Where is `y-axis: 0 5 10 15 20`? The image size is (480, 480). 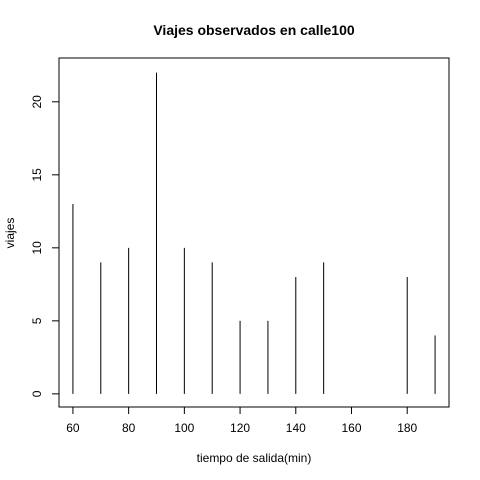 y-axis: 0 5 10 15 20 is located at coordinates (45, 246).